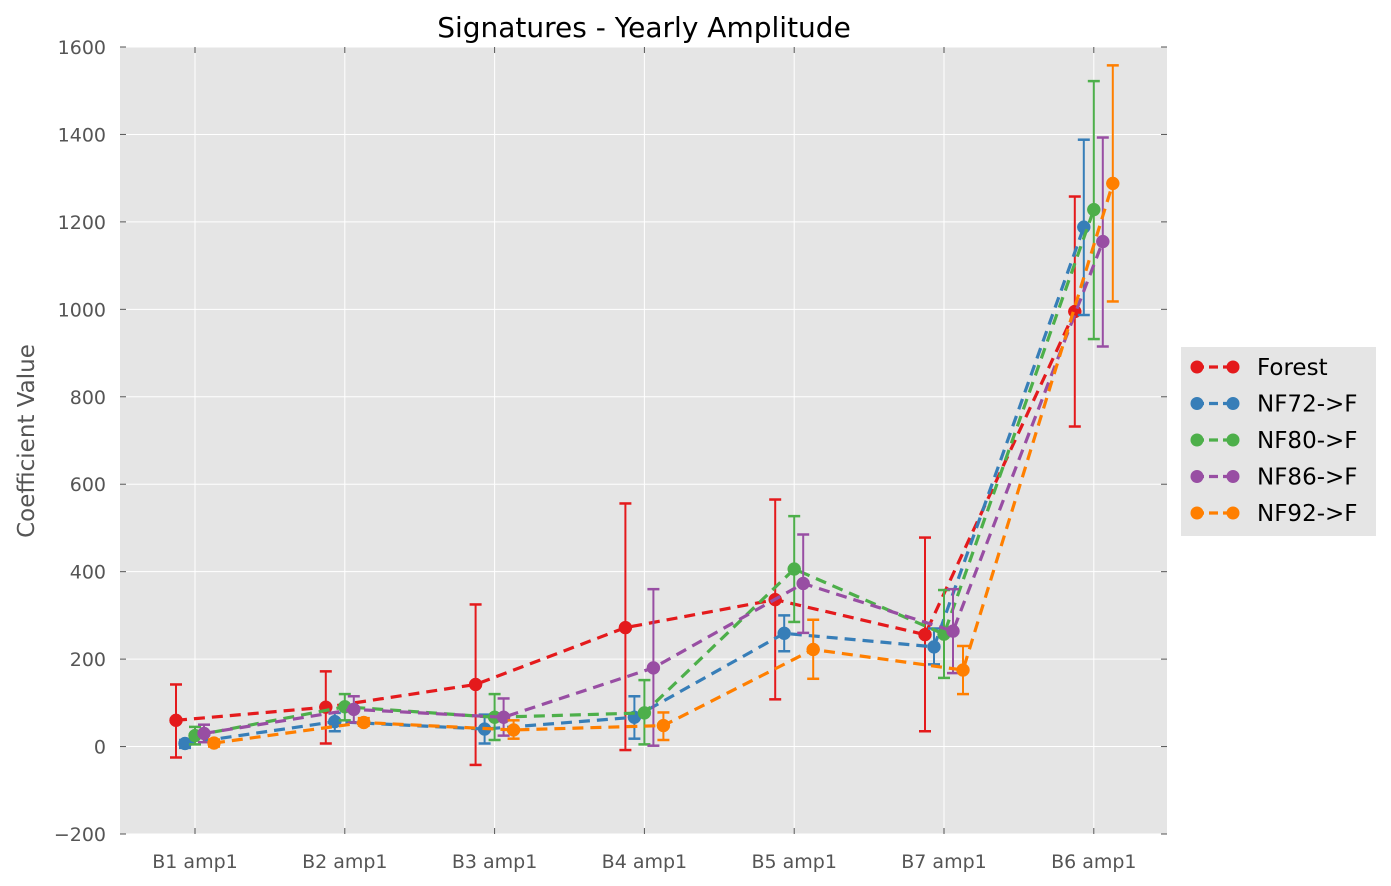  I want to click on legend-entry-NF86->F: NF86->F, so click(1274, 478).